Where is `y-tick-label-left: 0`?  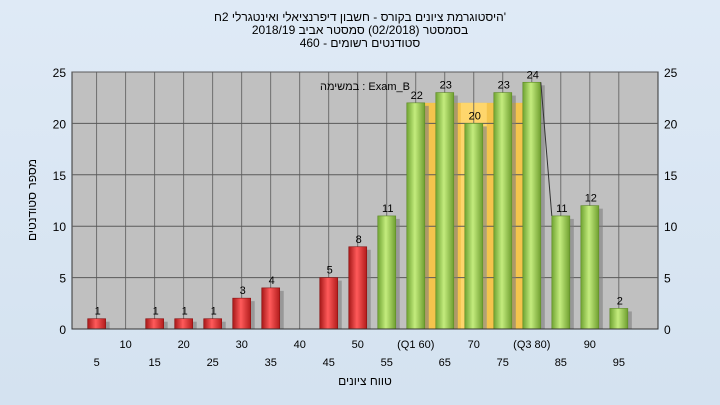 y-tick-label-left: 0 is located at coordinates (62, 330).